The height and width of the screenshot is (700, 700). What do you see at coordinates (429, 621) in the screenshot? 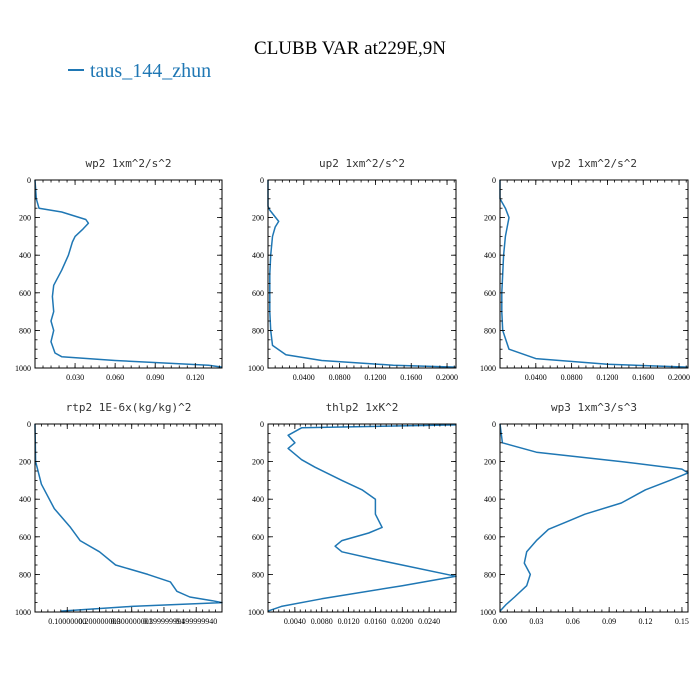
I see `x-tick-label: 0.0240` at bounding box center [429, 621].